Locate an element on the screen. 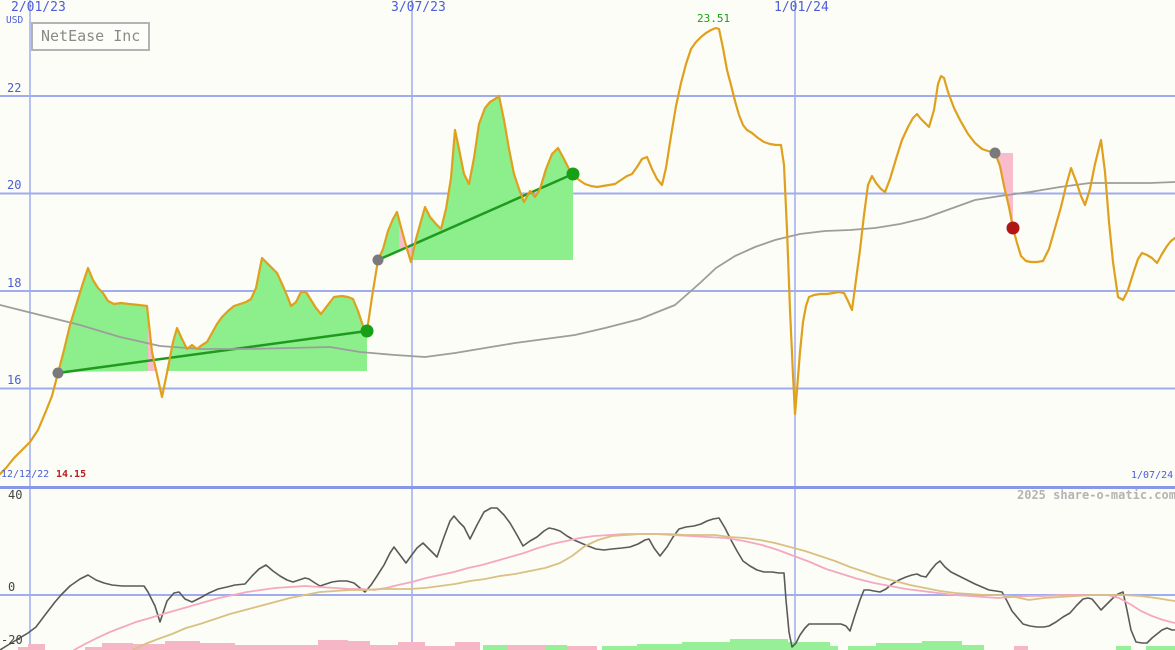  trade3-loss is located at coordinates (1004, 190).